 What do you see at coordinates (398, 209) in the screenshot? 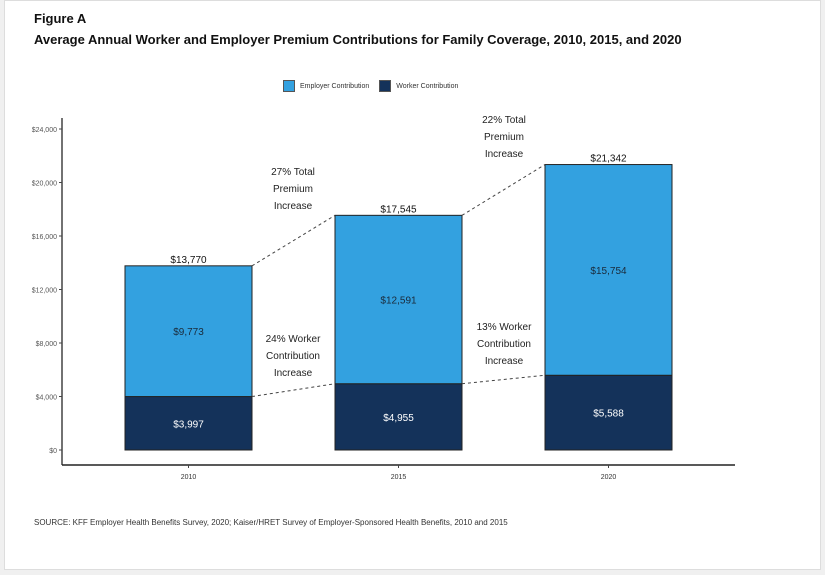
I see `data-label-total: $17,545` at bounding box center [398, 209].